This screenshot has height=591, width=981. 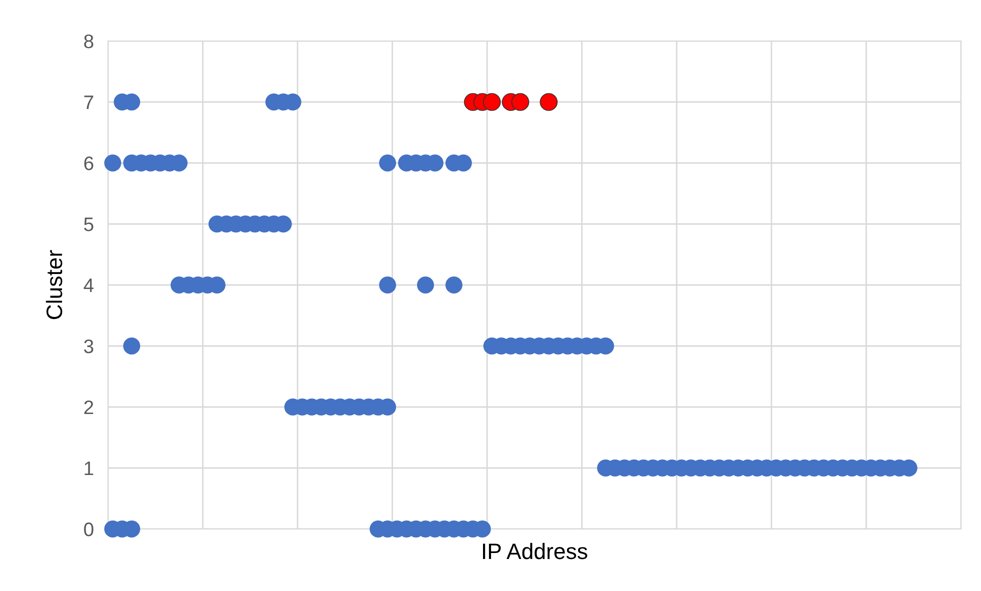 What do you see at coordinates (54, 285) in the screenshot?
I see `y-axis-title: Cluster` at bounding box center [54, 285].